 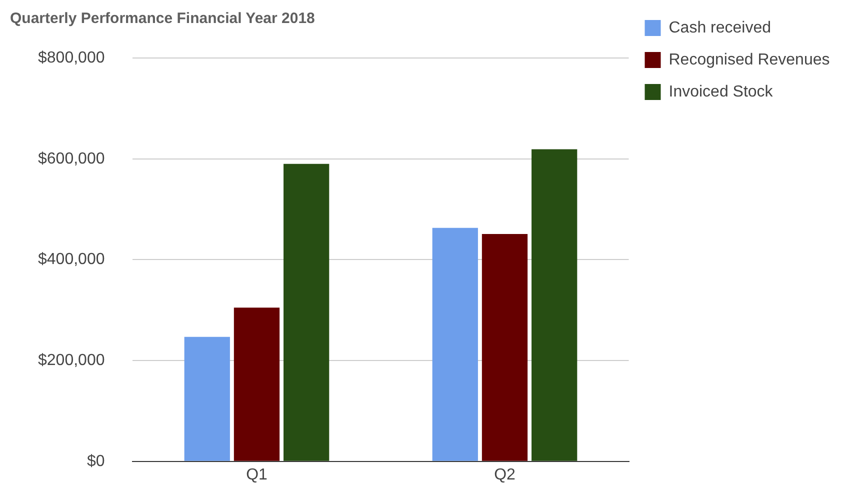 I want to click on chart-title: Quarterly Performance Financial Year 2018, so click(x=162, y=19).